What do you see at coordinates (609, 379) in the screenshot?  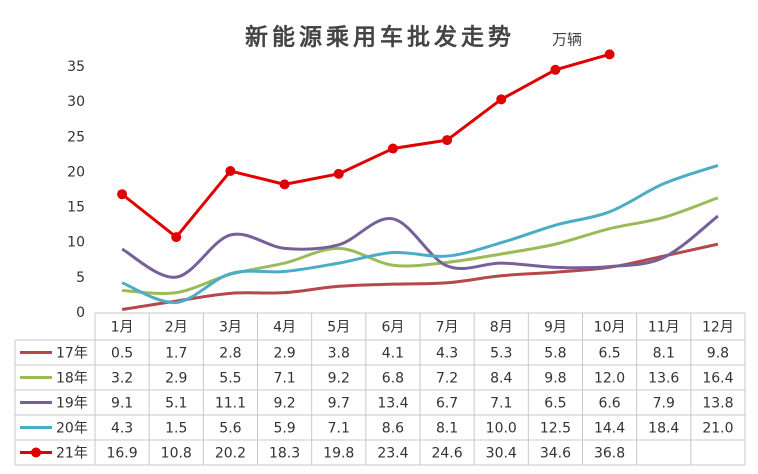 I see `table-value: 12.0` at bounding box center [609, 379].